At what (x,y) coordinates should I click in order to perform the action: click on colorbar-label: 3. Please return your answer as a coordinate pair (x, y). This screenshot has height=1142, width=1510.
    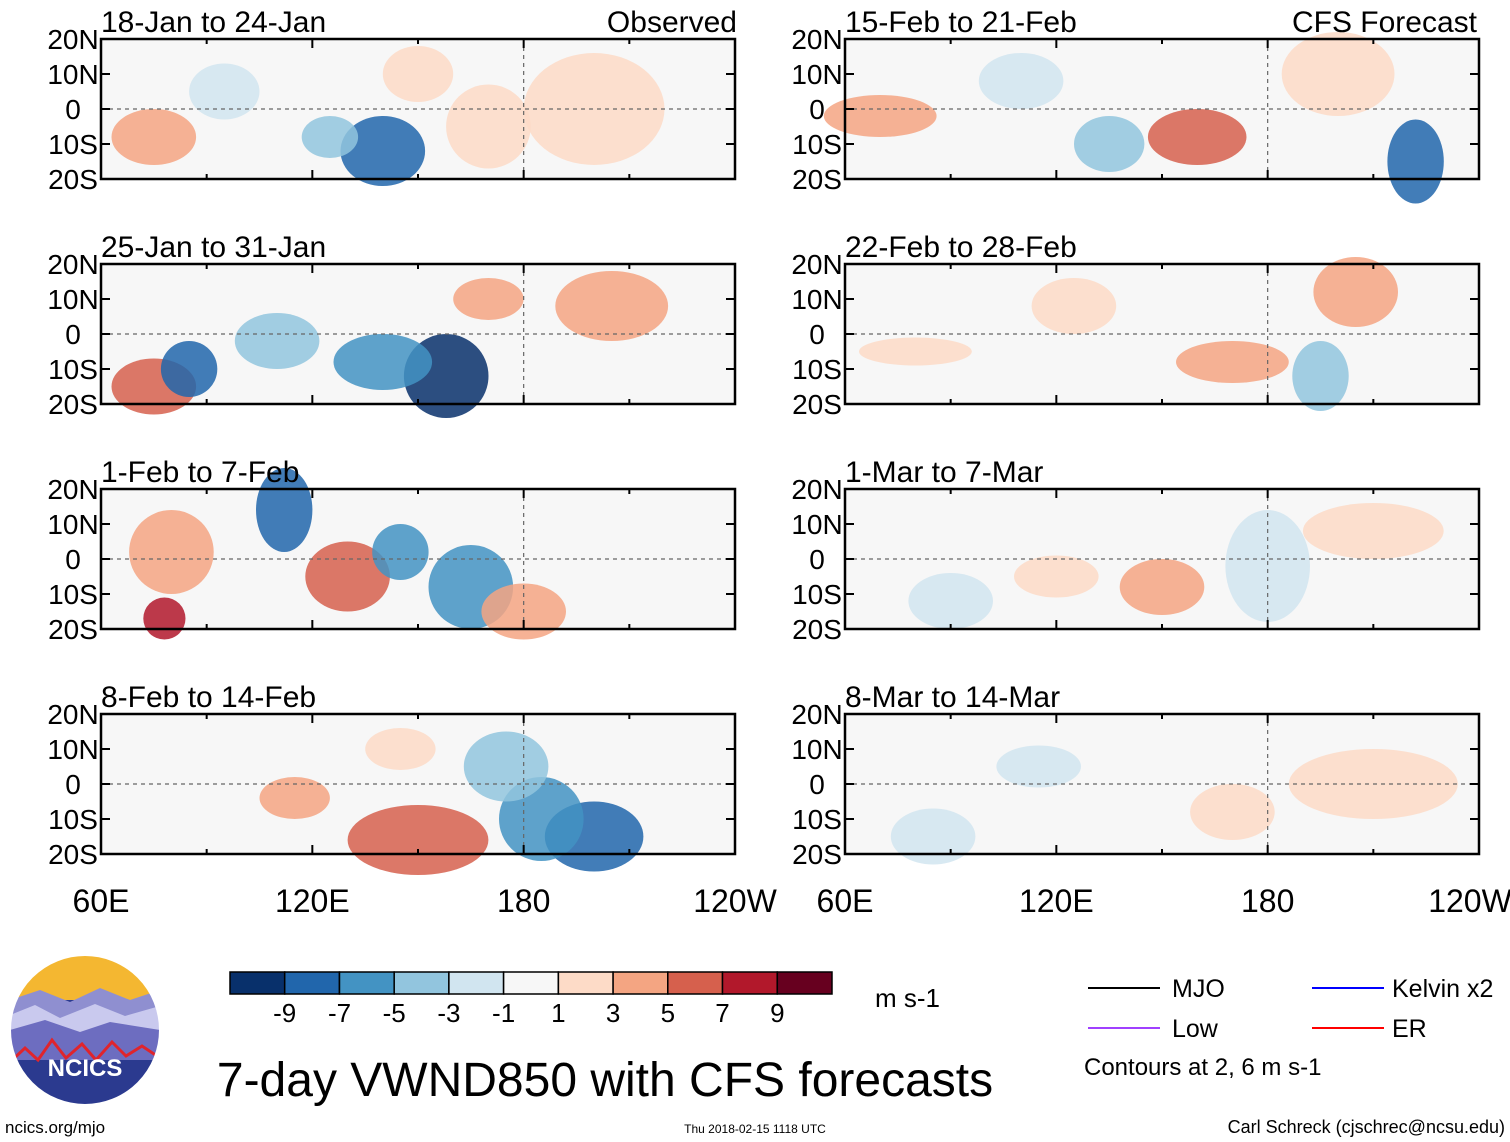
    Looking at the image, I should click on (613, 1013).